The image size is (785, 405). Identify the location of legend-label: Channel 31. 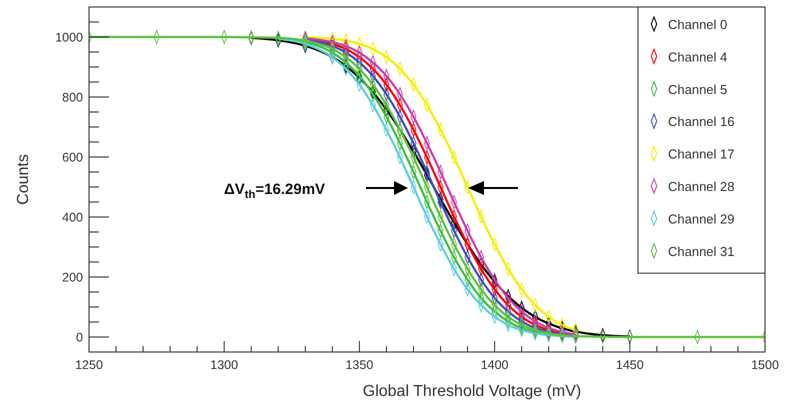
(701, 251).